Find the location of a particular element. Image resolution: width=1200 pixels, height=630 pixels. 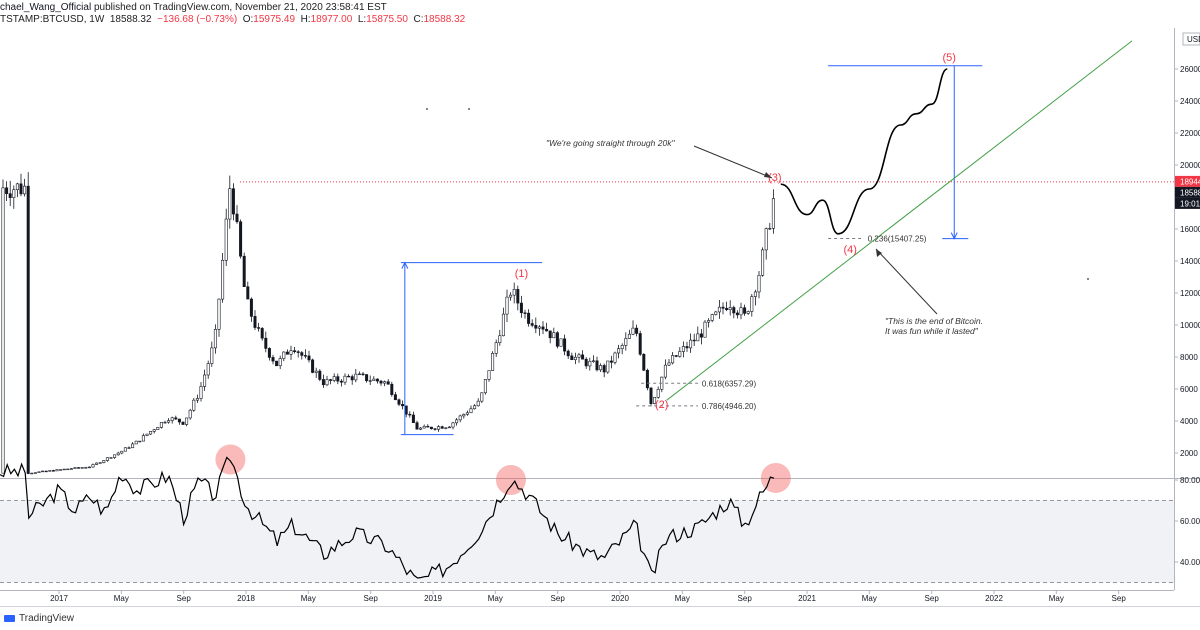

high-label: H: is located at coordinates (305, 19).